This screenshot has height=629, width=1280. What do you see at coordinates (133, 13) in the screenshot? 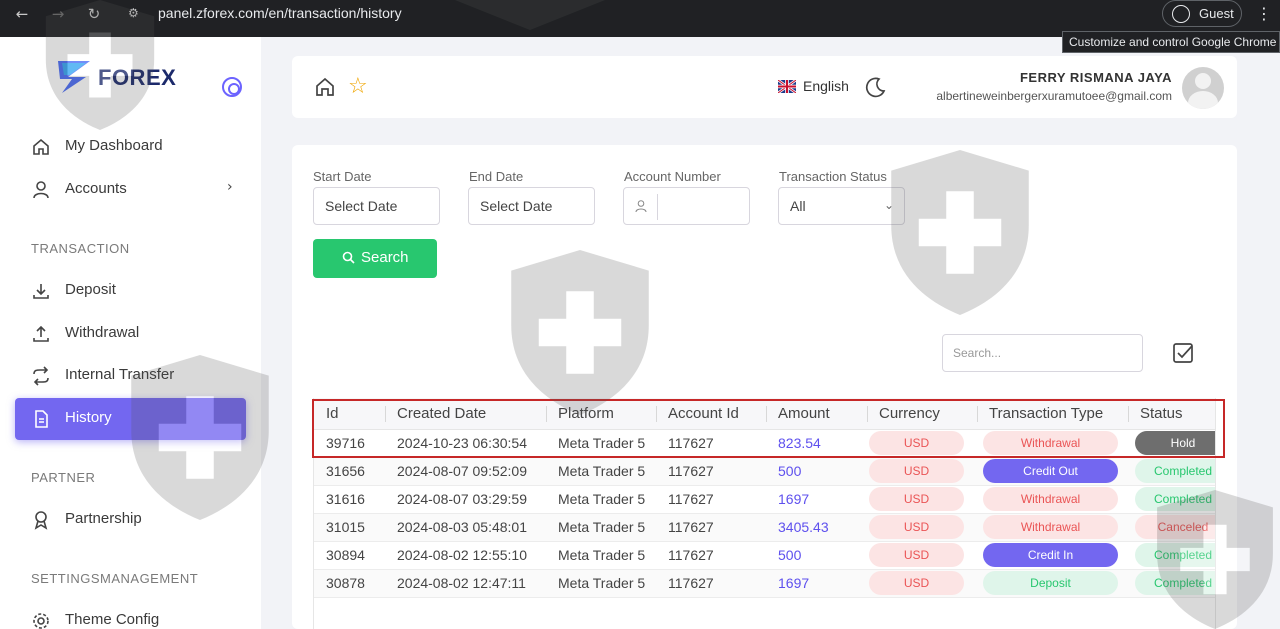
I see `site-info-icon: ⚙` at bounding box center [133, 13].